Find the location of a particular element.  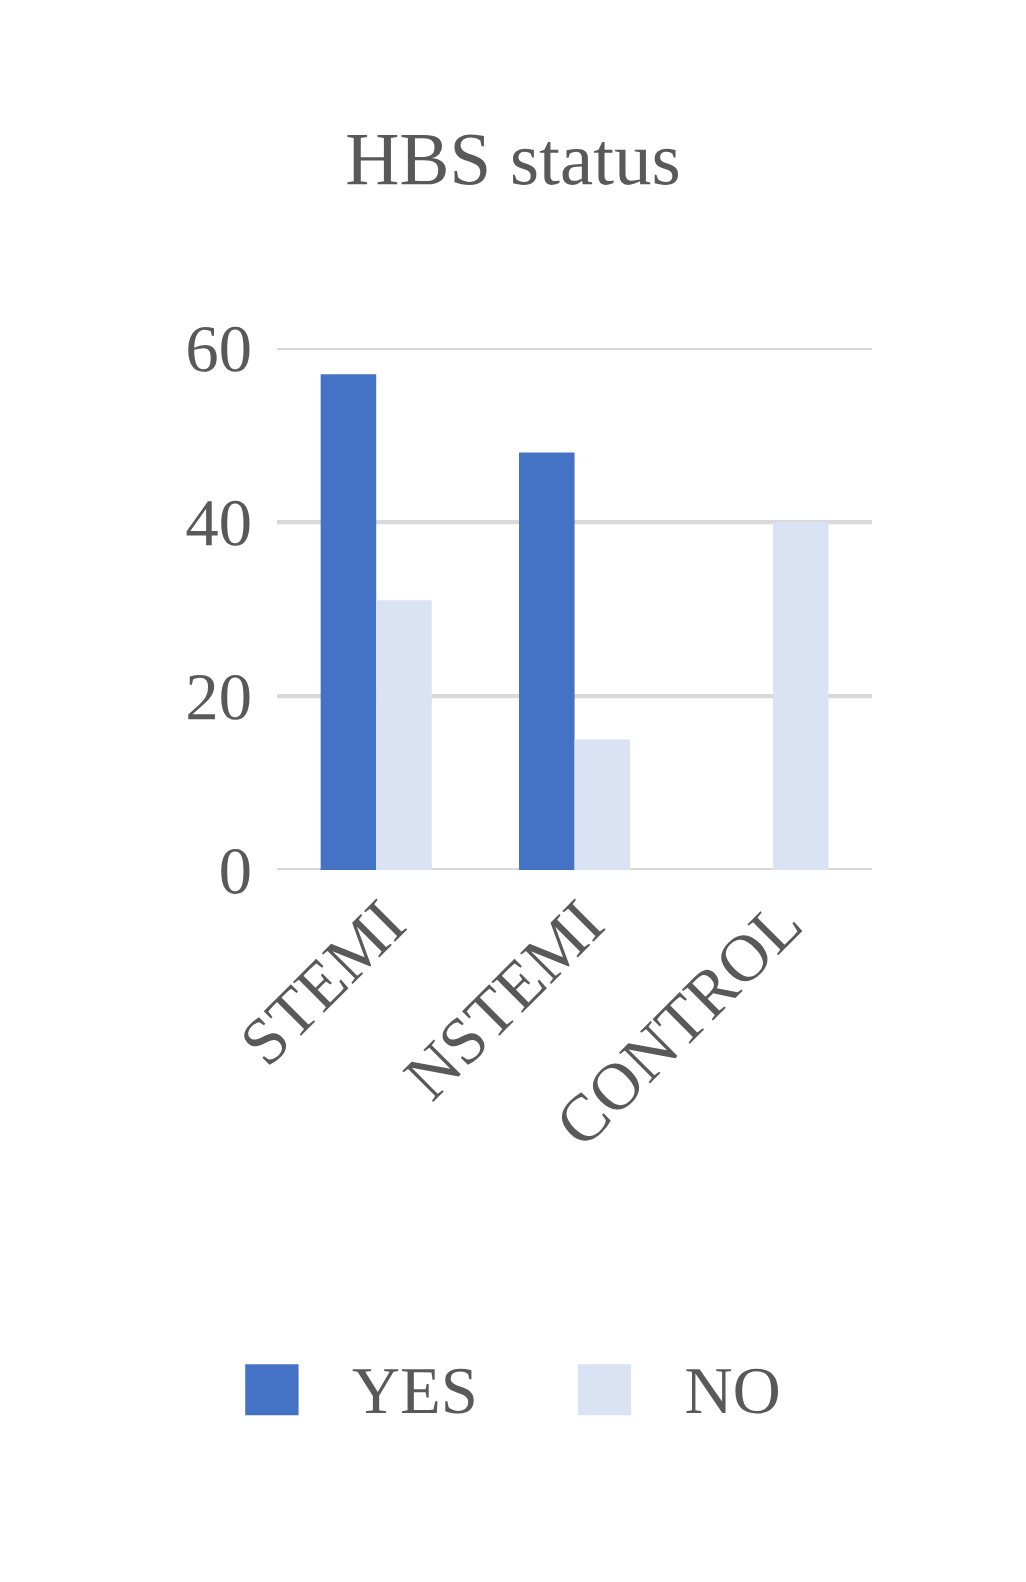

legend-label: YES is located at coordinates (413, 1391).